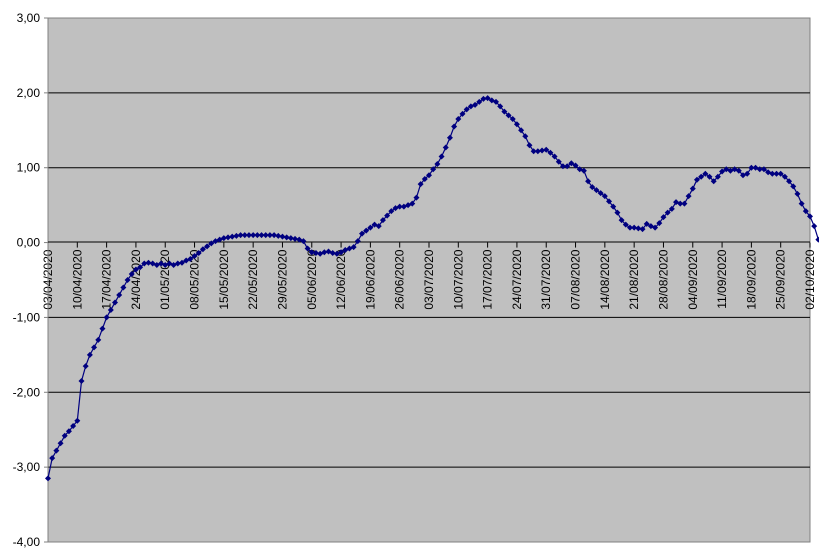 This screenshot has height=551, width=819. I want to click on y-tick-label: 3,00, so click(29, 18).